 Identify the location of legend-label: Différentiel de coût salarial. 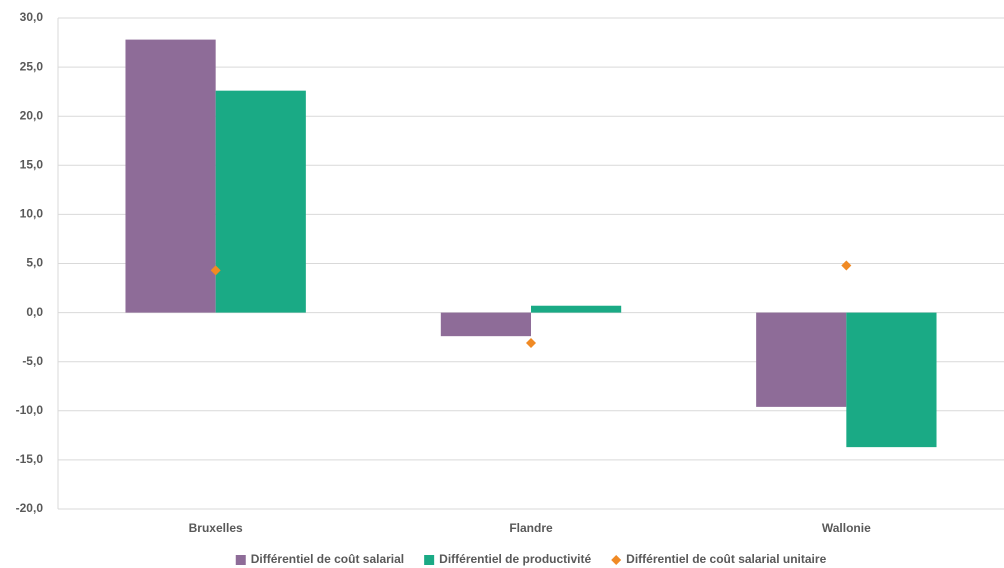
(327, 559).